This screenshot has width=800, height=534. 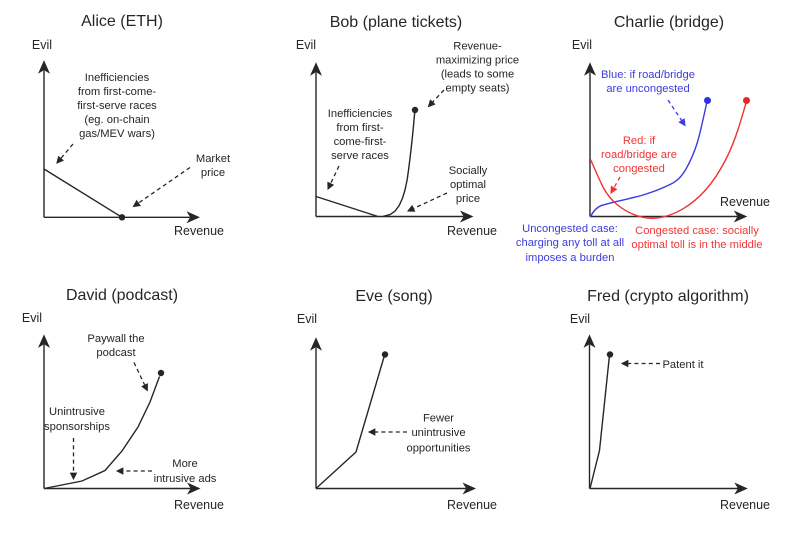 What do you see at coordinates (360, 156) in the screenshot?
I see `svg-text: serve races` at bounding box center [360, 156].